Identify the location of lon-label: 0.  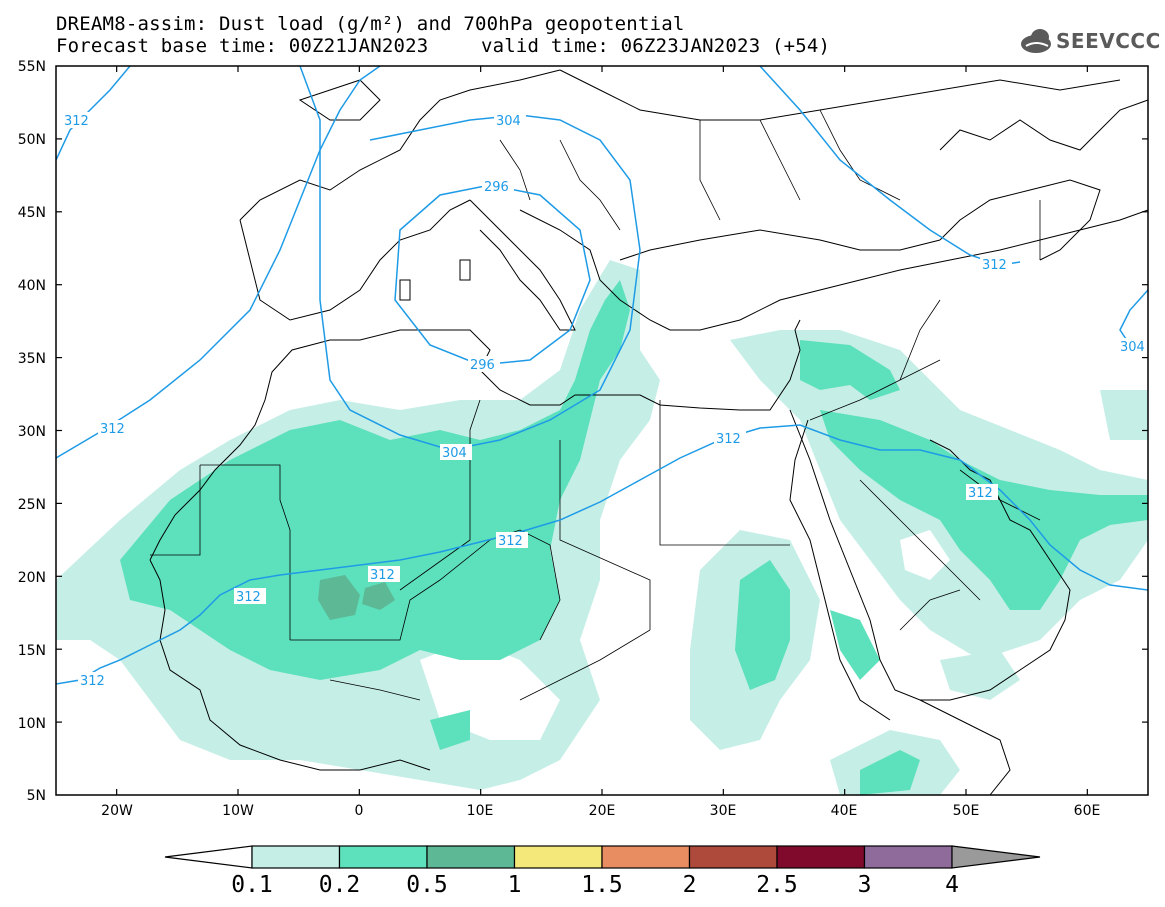
(359, 811).